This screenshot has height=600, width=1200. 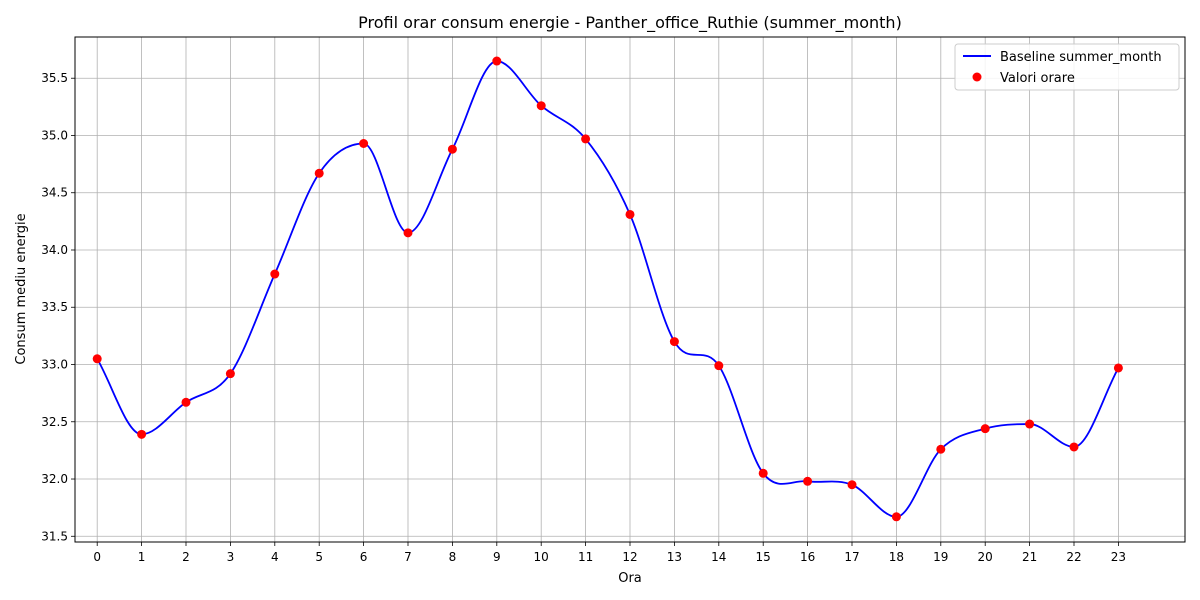 I want to click on x-tick-label: 20, so click(x=985, y=557).